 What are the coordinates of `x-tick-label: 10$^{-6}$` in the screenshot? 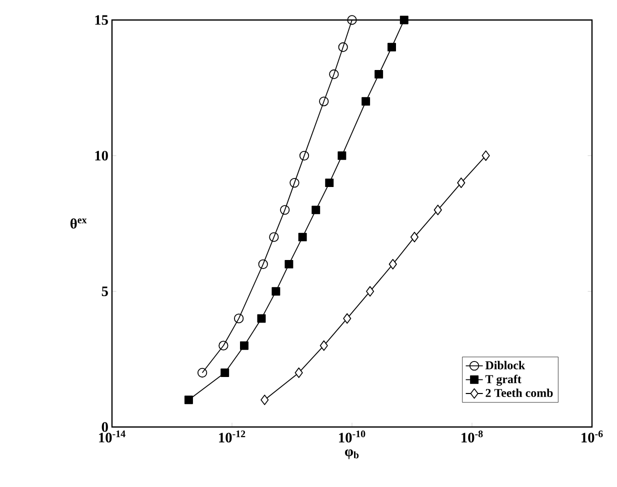 It's located at (592, 436).